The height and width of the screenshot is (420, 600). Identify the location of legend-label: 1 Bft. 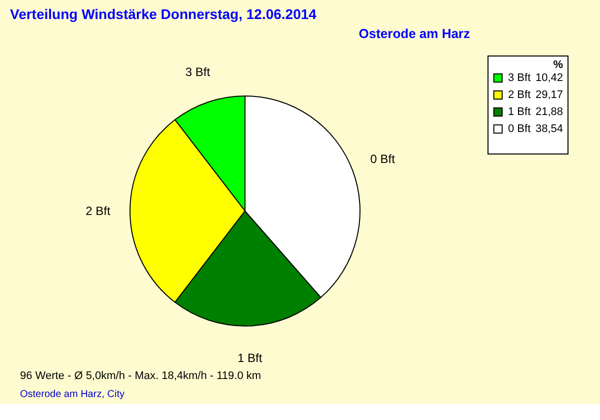
(519, 112).